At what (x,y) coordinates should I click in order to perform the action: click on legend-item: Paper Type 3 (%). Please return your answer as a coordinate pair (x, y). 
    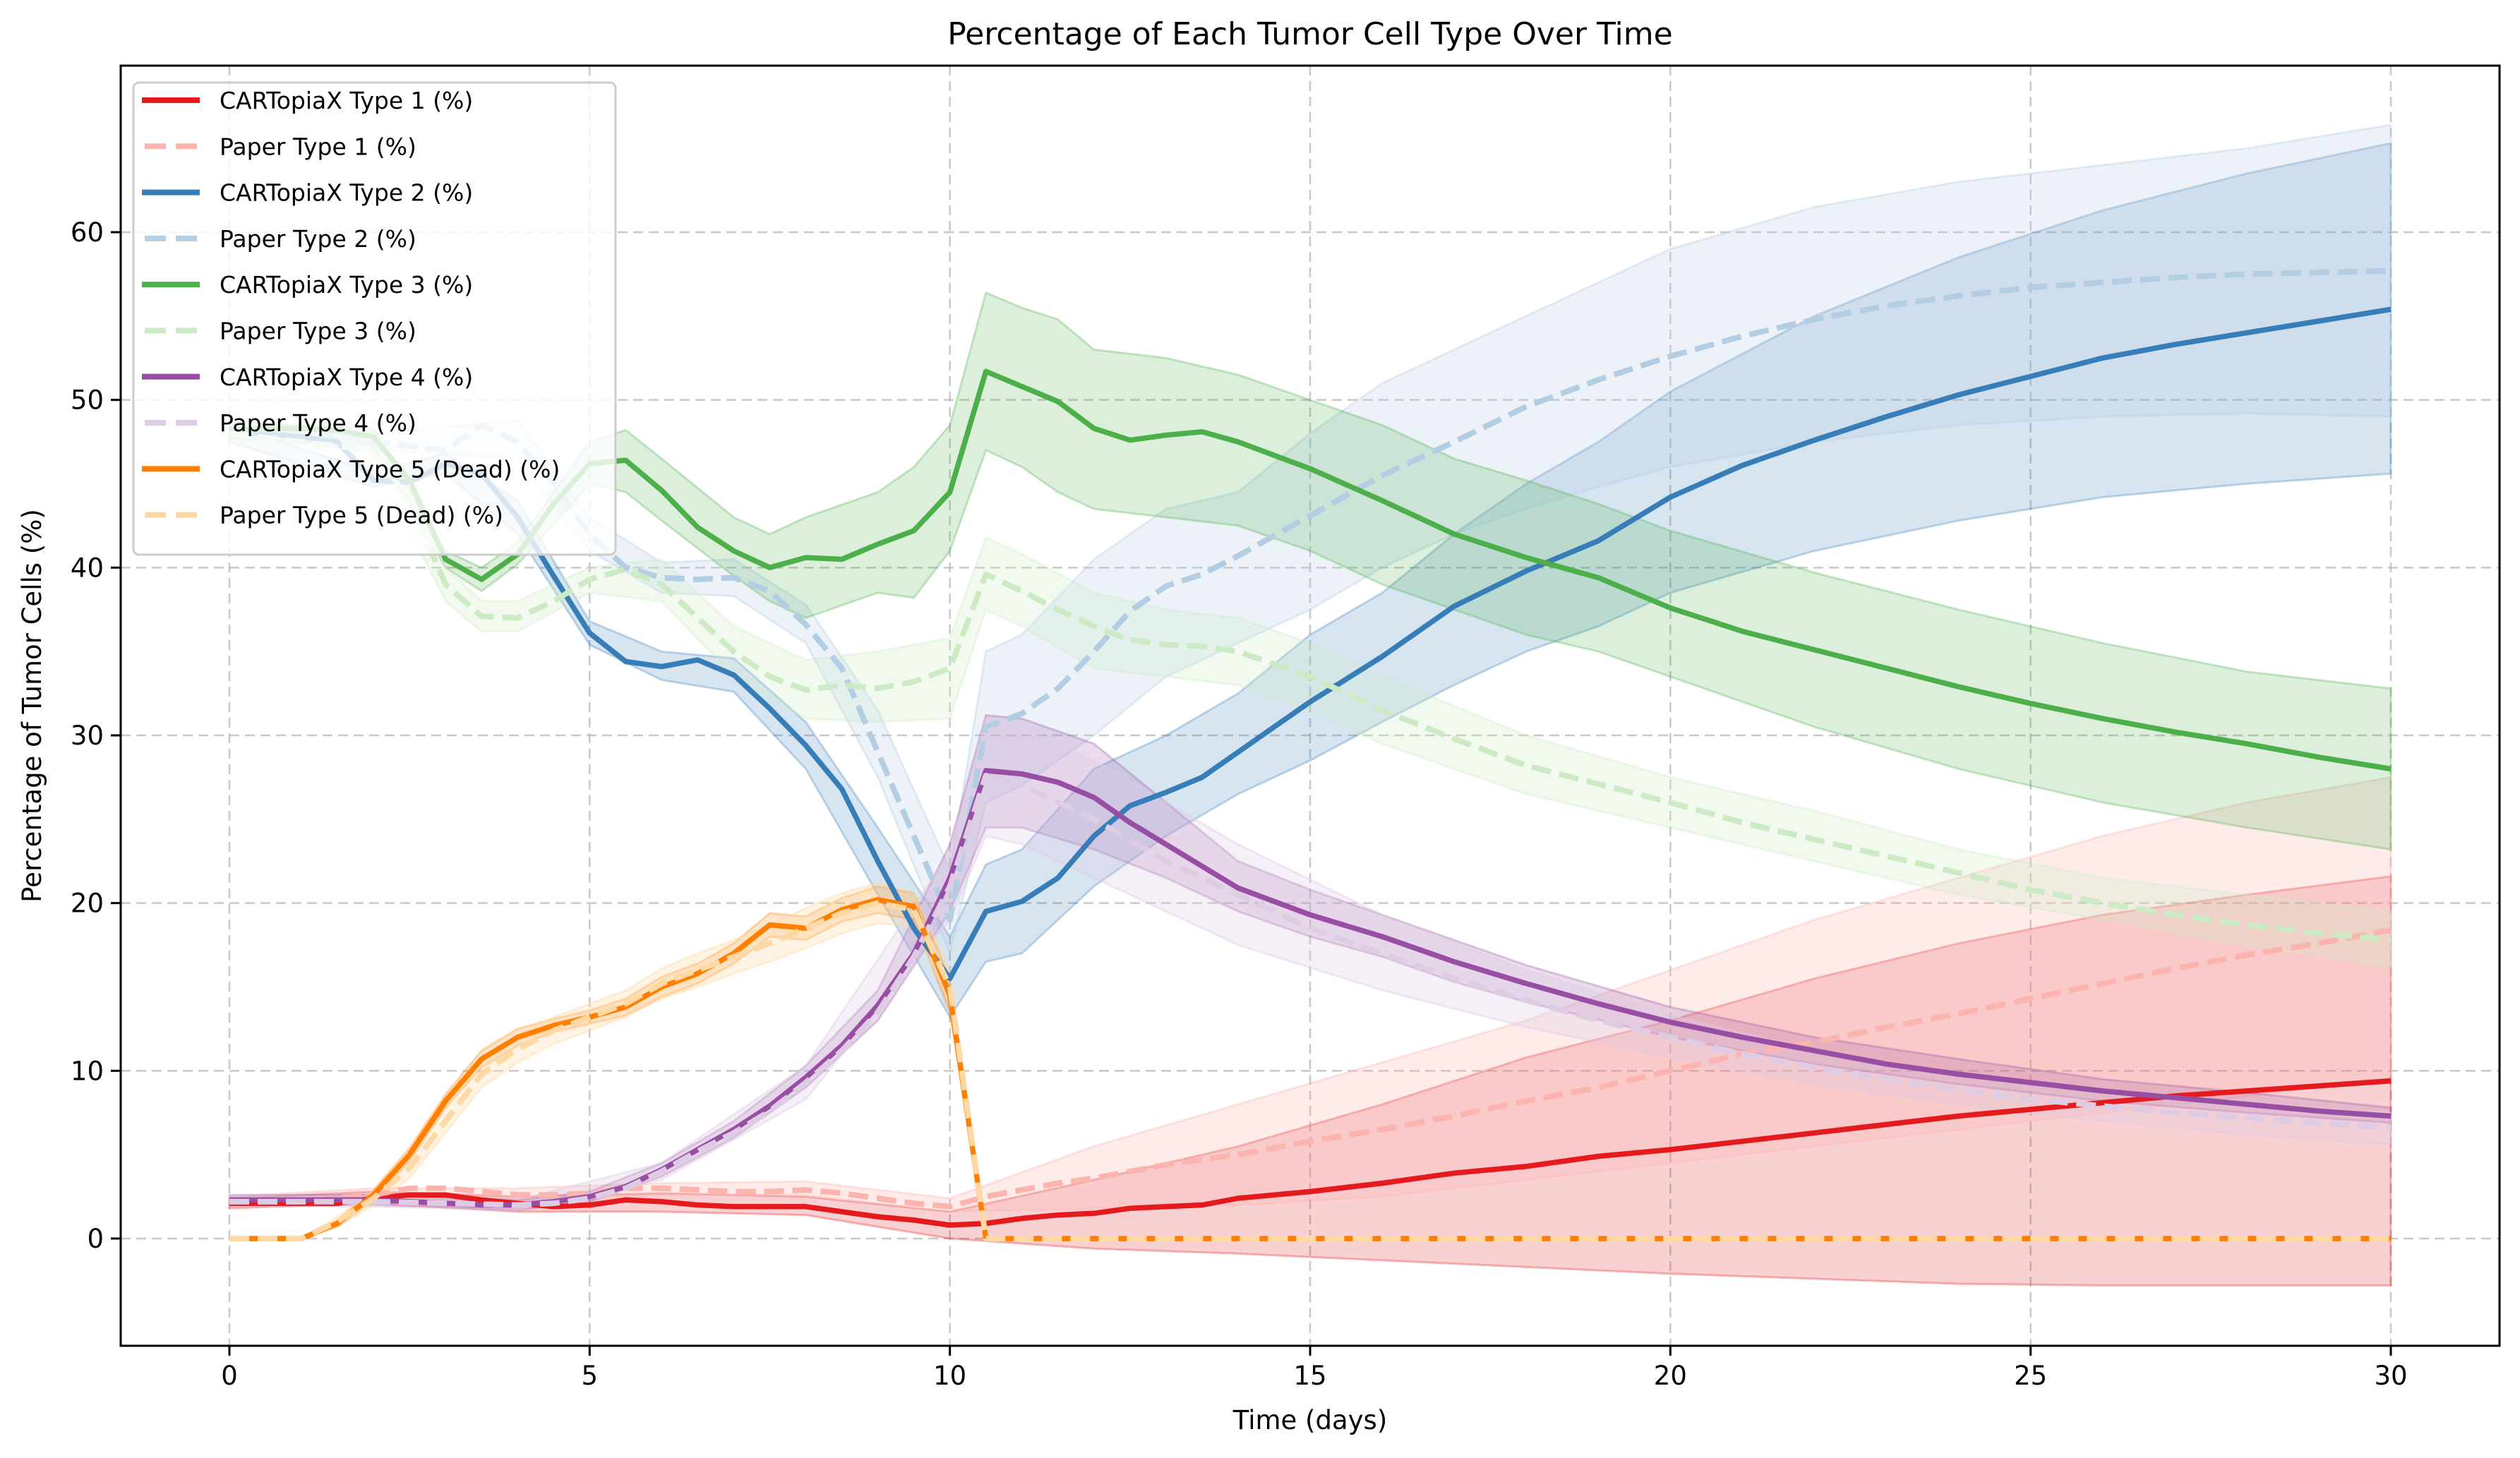
    Looking at the image, I should click on (280, 331).